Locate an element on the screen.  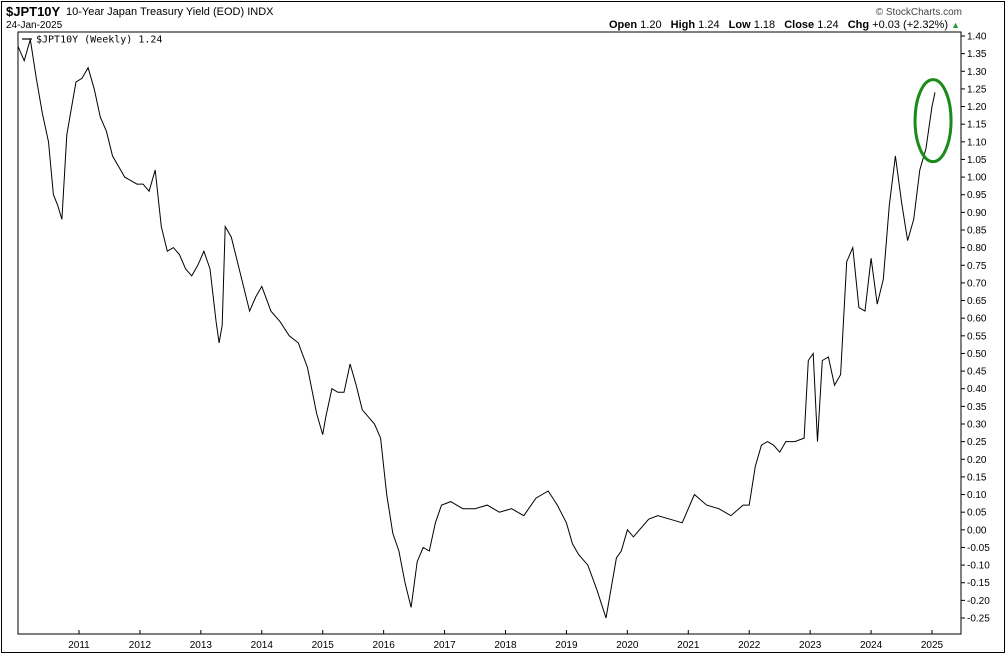
high-label: High is located at coordinates (683, 25).